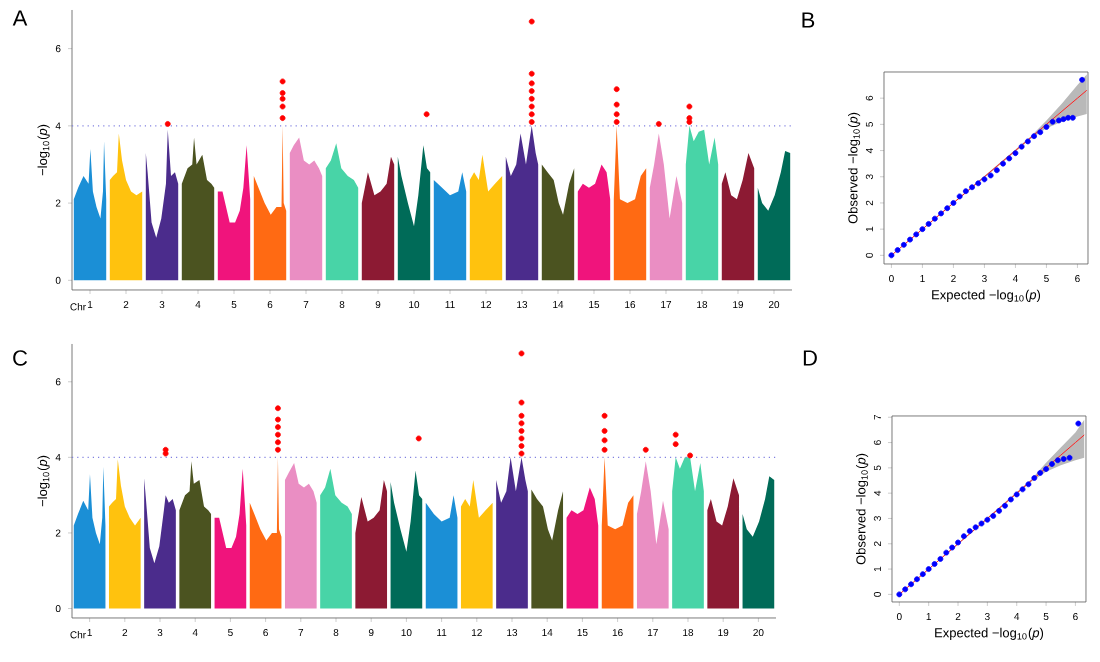 The height and width of the screenshot is (662, 1100). Describe the element at coordinates (810, 358) in the screenshot. I see `chart-title: D` at that location.